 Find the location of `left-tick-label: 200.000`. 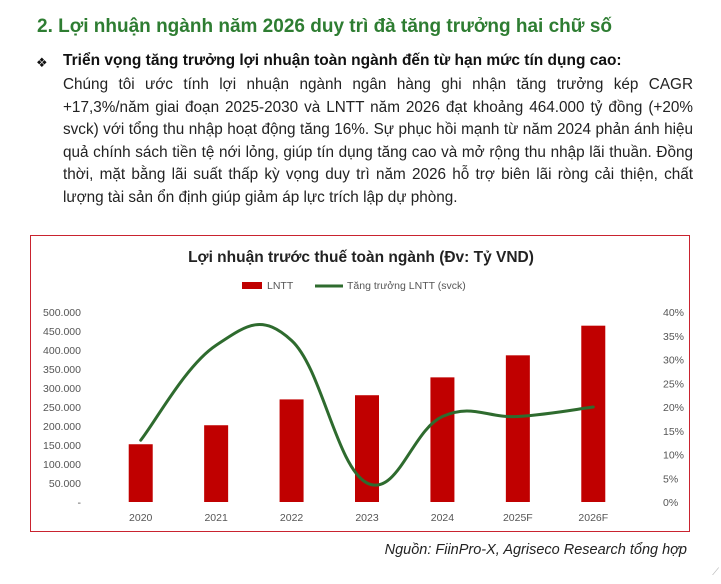

left-tick-label: 200.000 is located at coordinates (62, 427).